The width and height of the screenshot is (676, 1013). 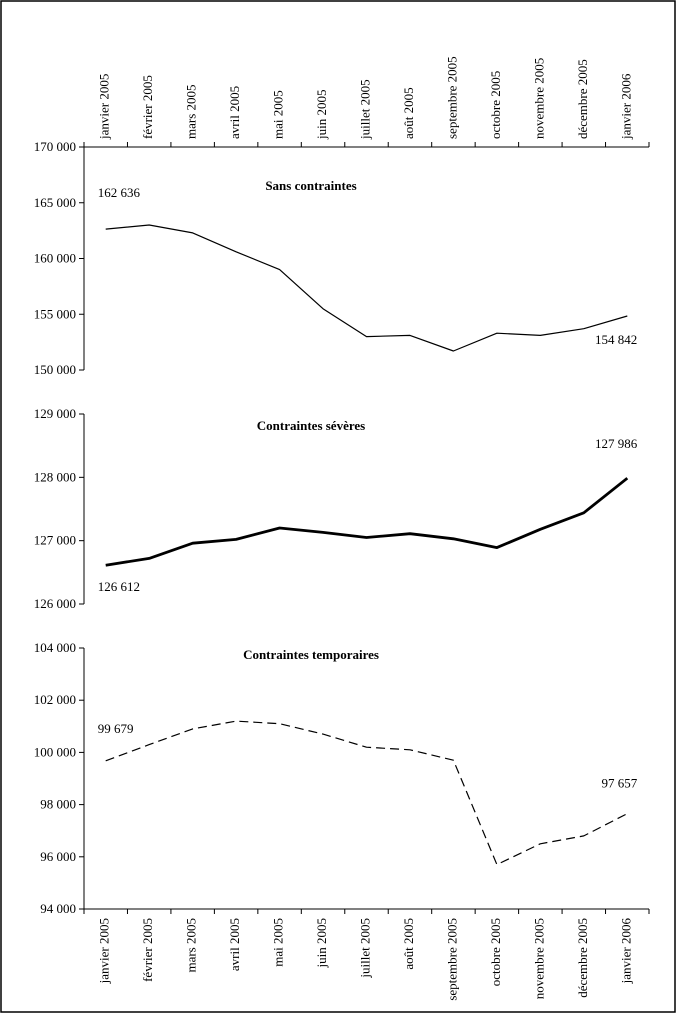 What do you see at coordinates (55, 751) in the screenshot?
I see `y-tick-label: 100 000` at bounding box center [55, 751].